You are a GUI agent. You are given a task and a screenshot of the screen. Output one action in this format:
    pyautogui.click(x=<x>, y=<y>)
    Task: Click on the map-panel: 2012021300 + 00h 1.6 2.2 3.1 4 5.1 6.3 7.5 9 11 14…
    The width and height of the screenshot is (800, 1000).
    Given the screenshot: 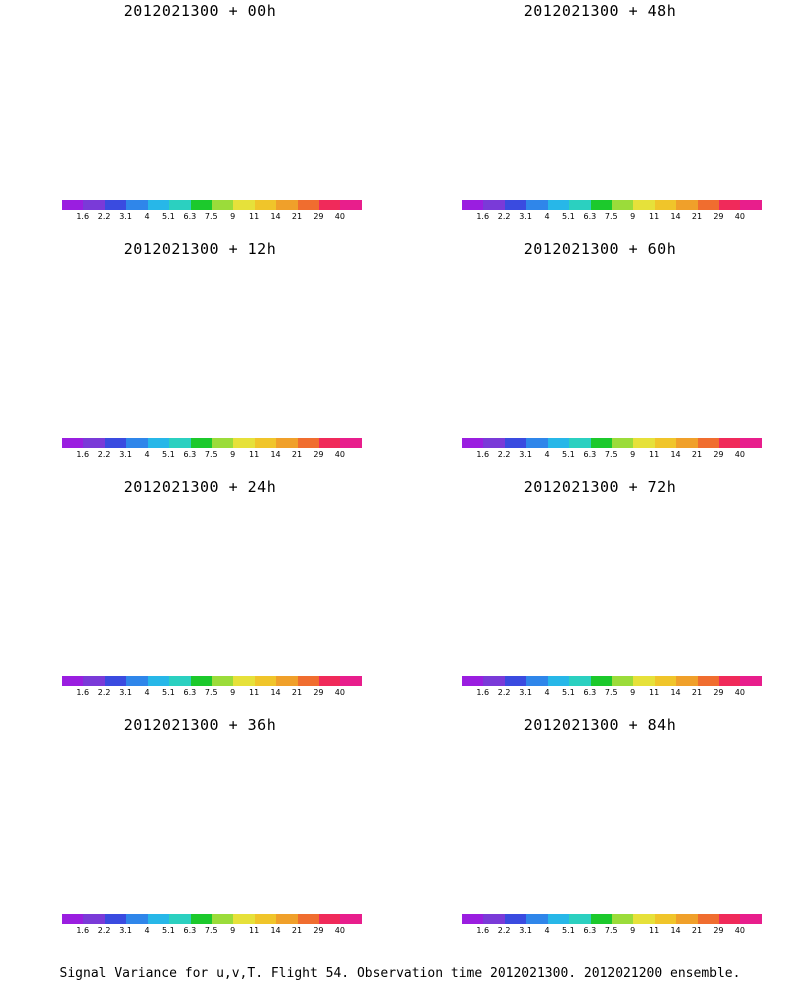 What is the action you would take?
    pyautogui.click(x=200, y=122)
    